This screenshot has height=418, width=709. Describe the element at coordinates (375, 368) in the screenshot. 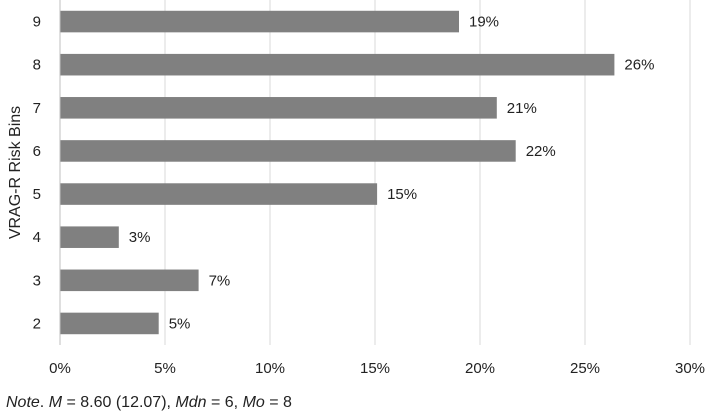

I see `x-tick-label-15: 15%` at that location.